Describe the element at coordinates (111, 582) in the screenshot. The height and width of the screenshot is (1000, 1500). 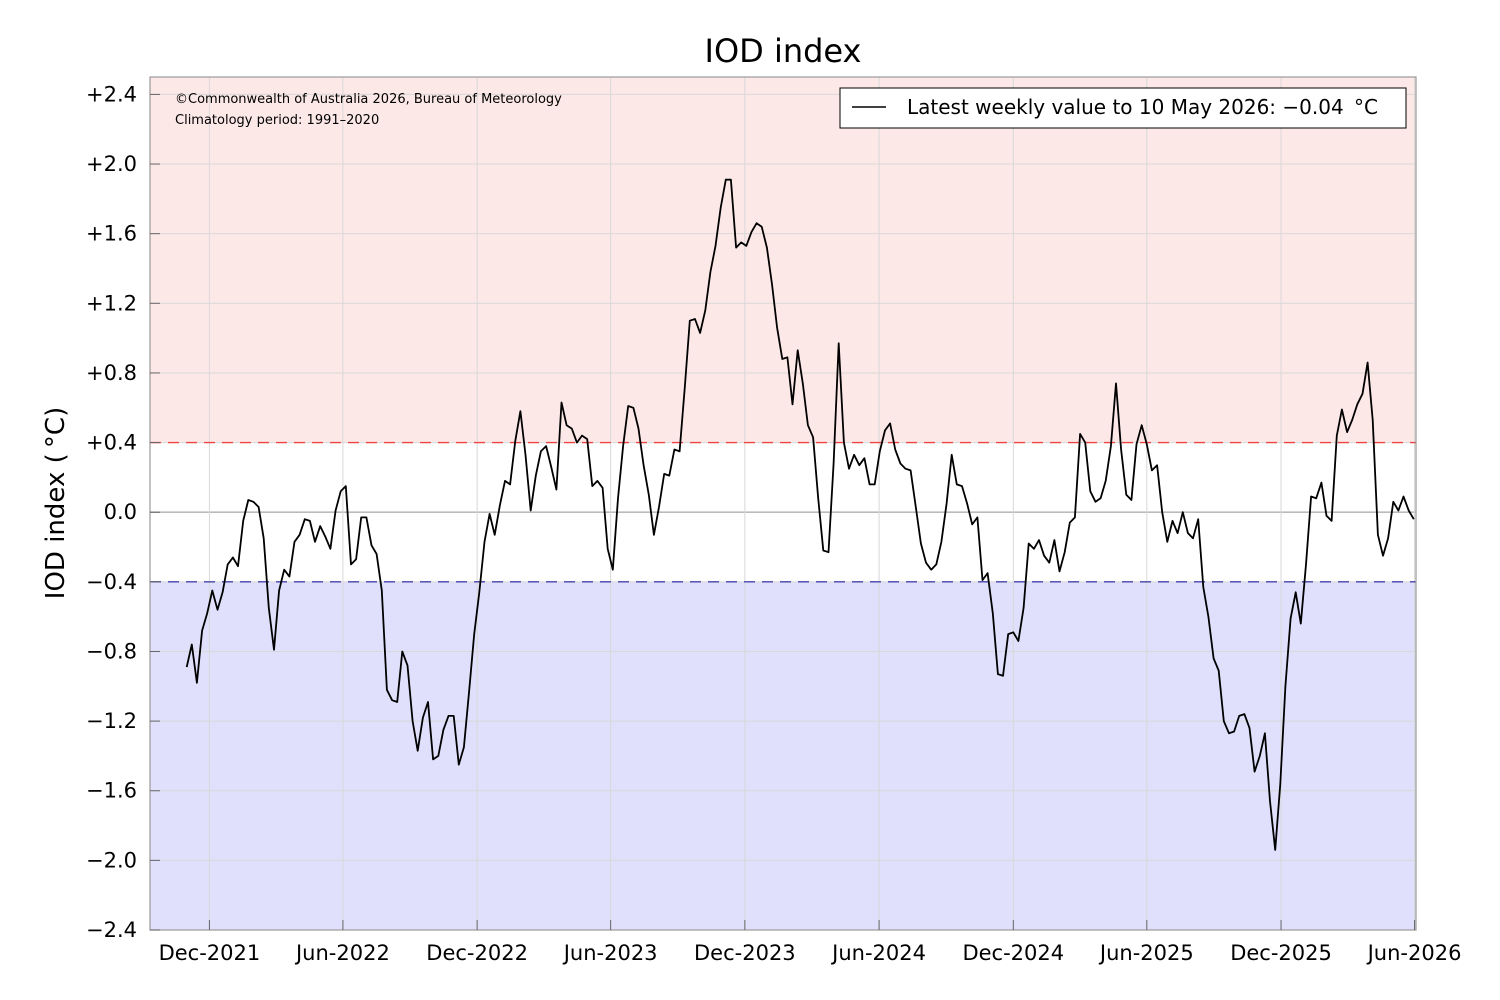
I see `y-tick-label: −0.4` at that location.